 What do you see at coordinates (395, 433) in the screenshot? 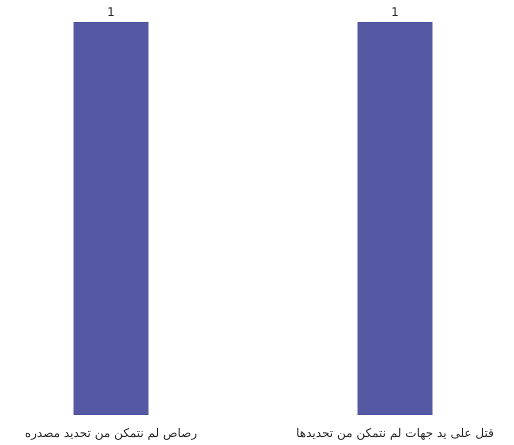
I see `x-tick-label: قتل على يد جهات لم نتمكن من تحديدها` at bounding box center [395, 433].